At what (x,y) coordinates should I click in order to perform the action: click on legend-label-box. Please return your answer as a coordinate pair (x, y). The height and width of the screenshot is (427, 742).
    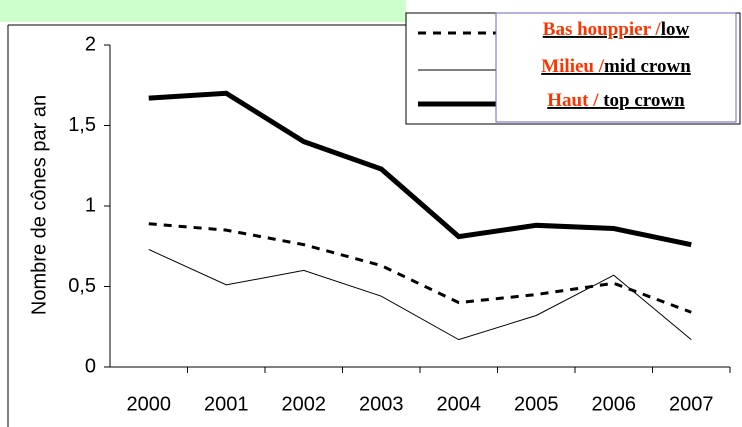
    Looking at the image, I should click on (616, 67).